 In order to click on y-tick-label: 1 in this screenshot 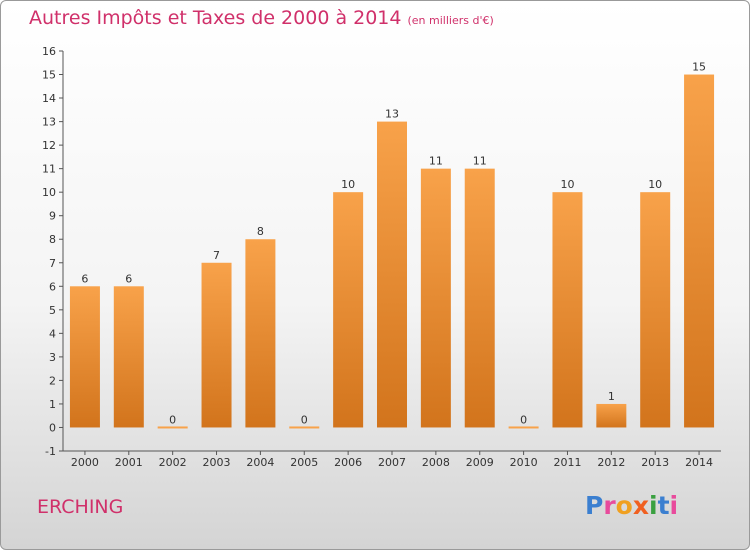, I will do `click(52, 404)`.